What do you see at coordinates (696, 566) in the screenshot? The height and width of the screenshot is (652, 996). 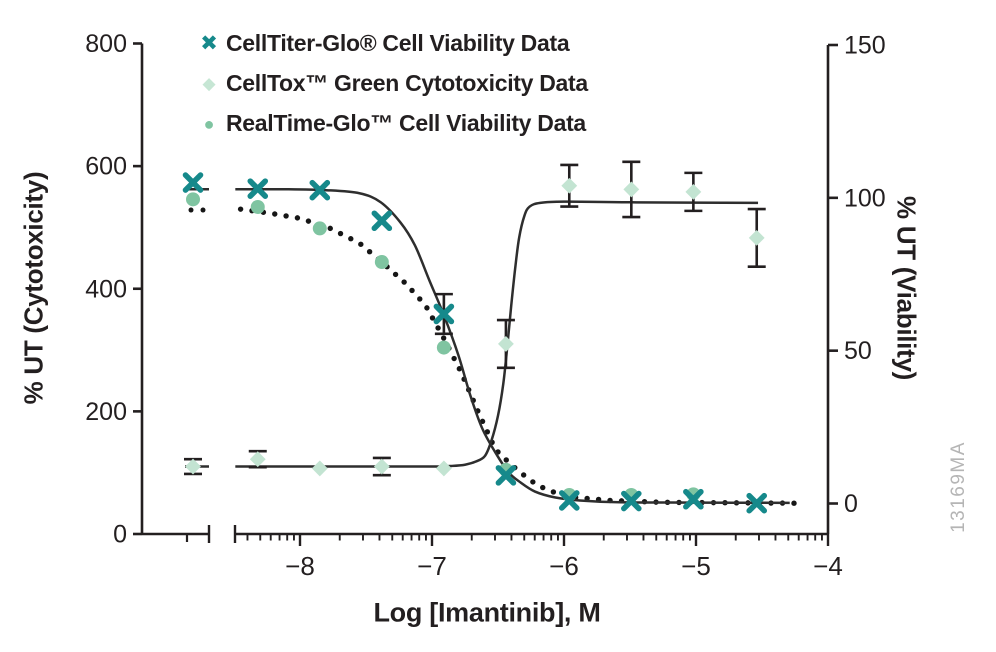 I see `tick-label: −5` at bounding box center [696, 566].